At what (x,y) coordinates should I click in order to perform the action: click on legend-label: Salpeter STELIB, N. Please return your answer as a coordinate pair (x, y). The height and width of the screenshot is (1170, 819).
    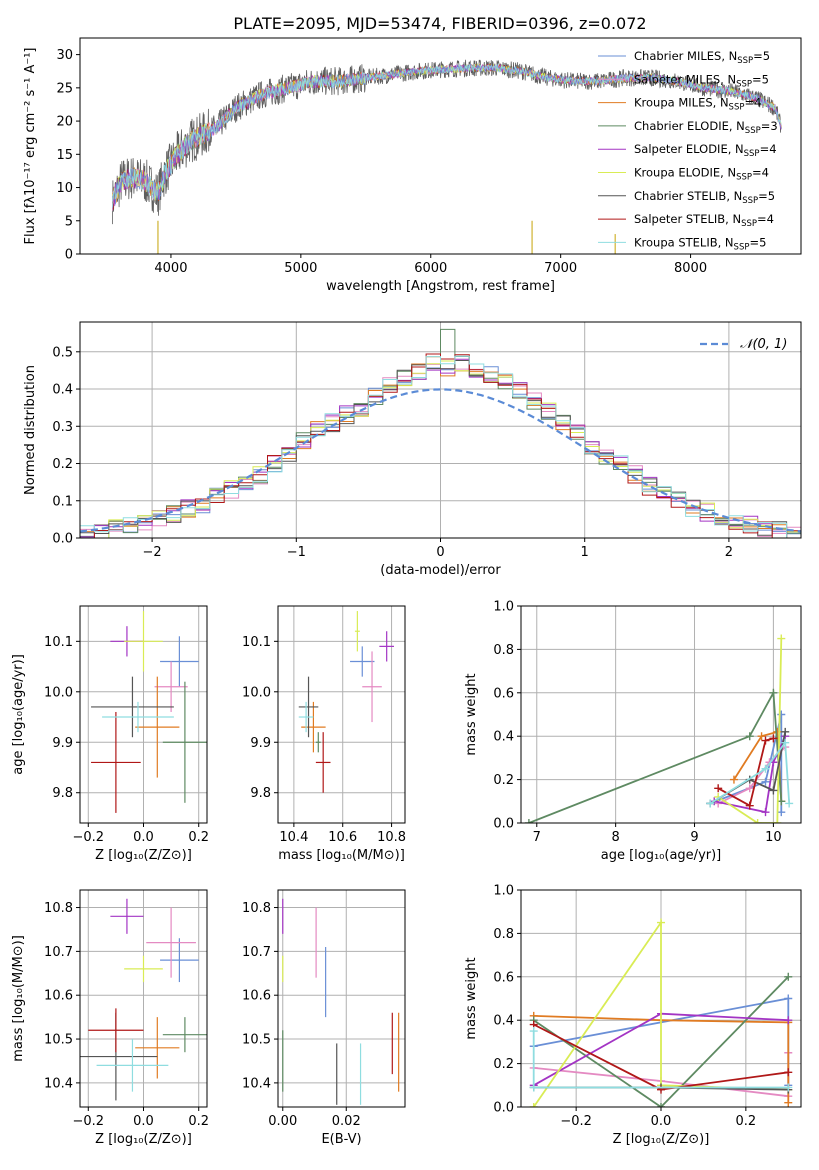
    Looking at the image, I should click on (687, 219).